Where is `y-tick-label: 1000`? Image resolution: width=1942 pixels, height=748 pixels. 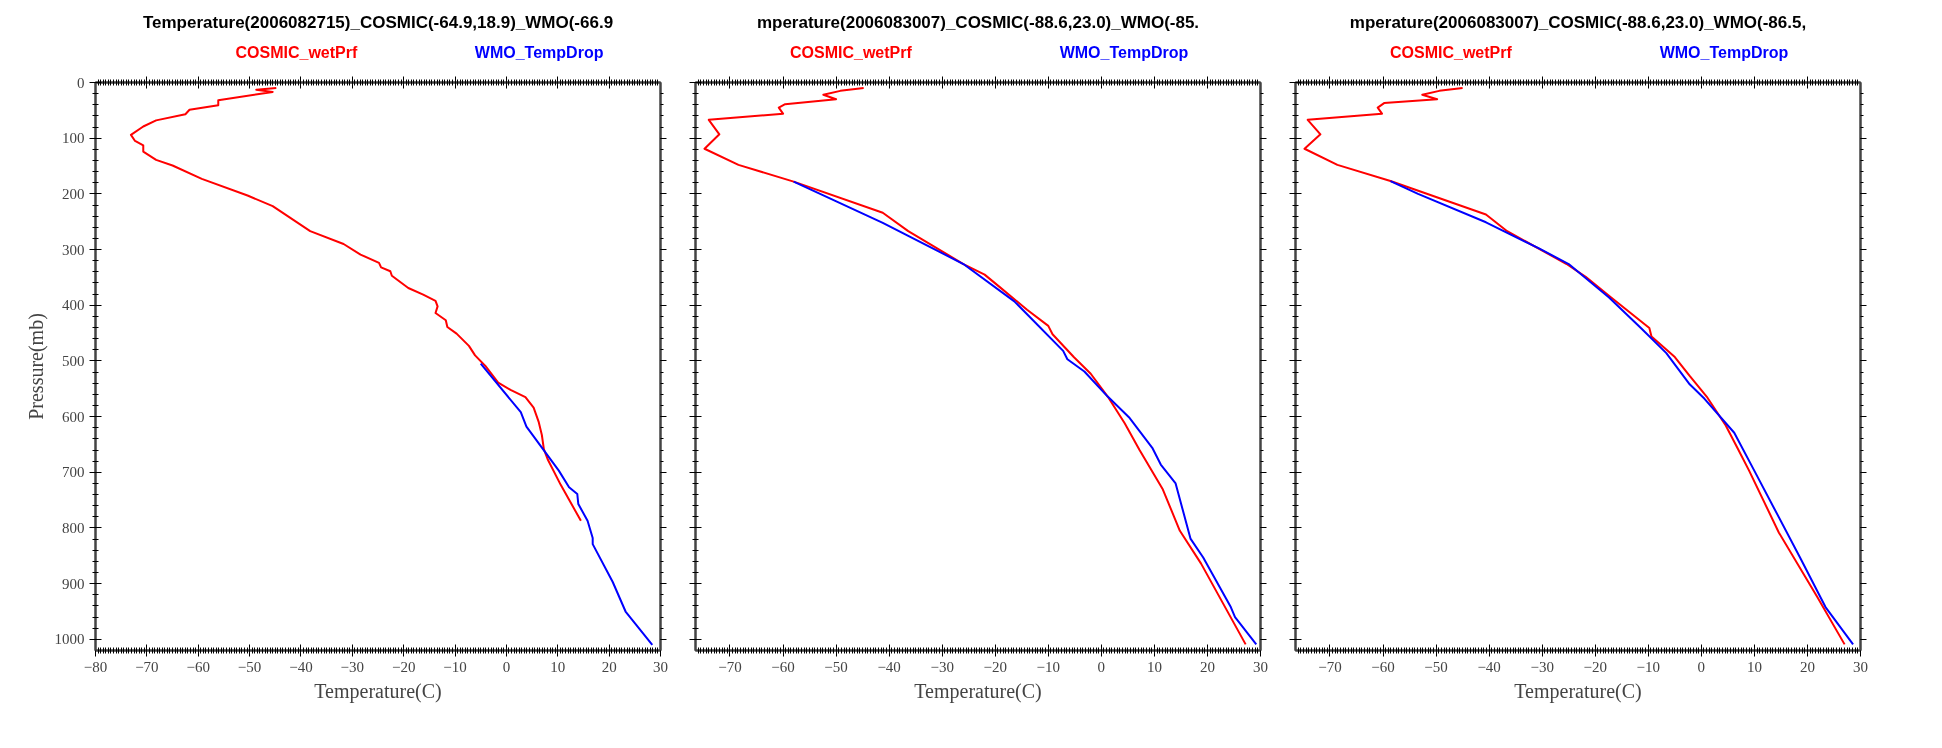 y-tick-label: 1000 is located at coordinates (69, 639).